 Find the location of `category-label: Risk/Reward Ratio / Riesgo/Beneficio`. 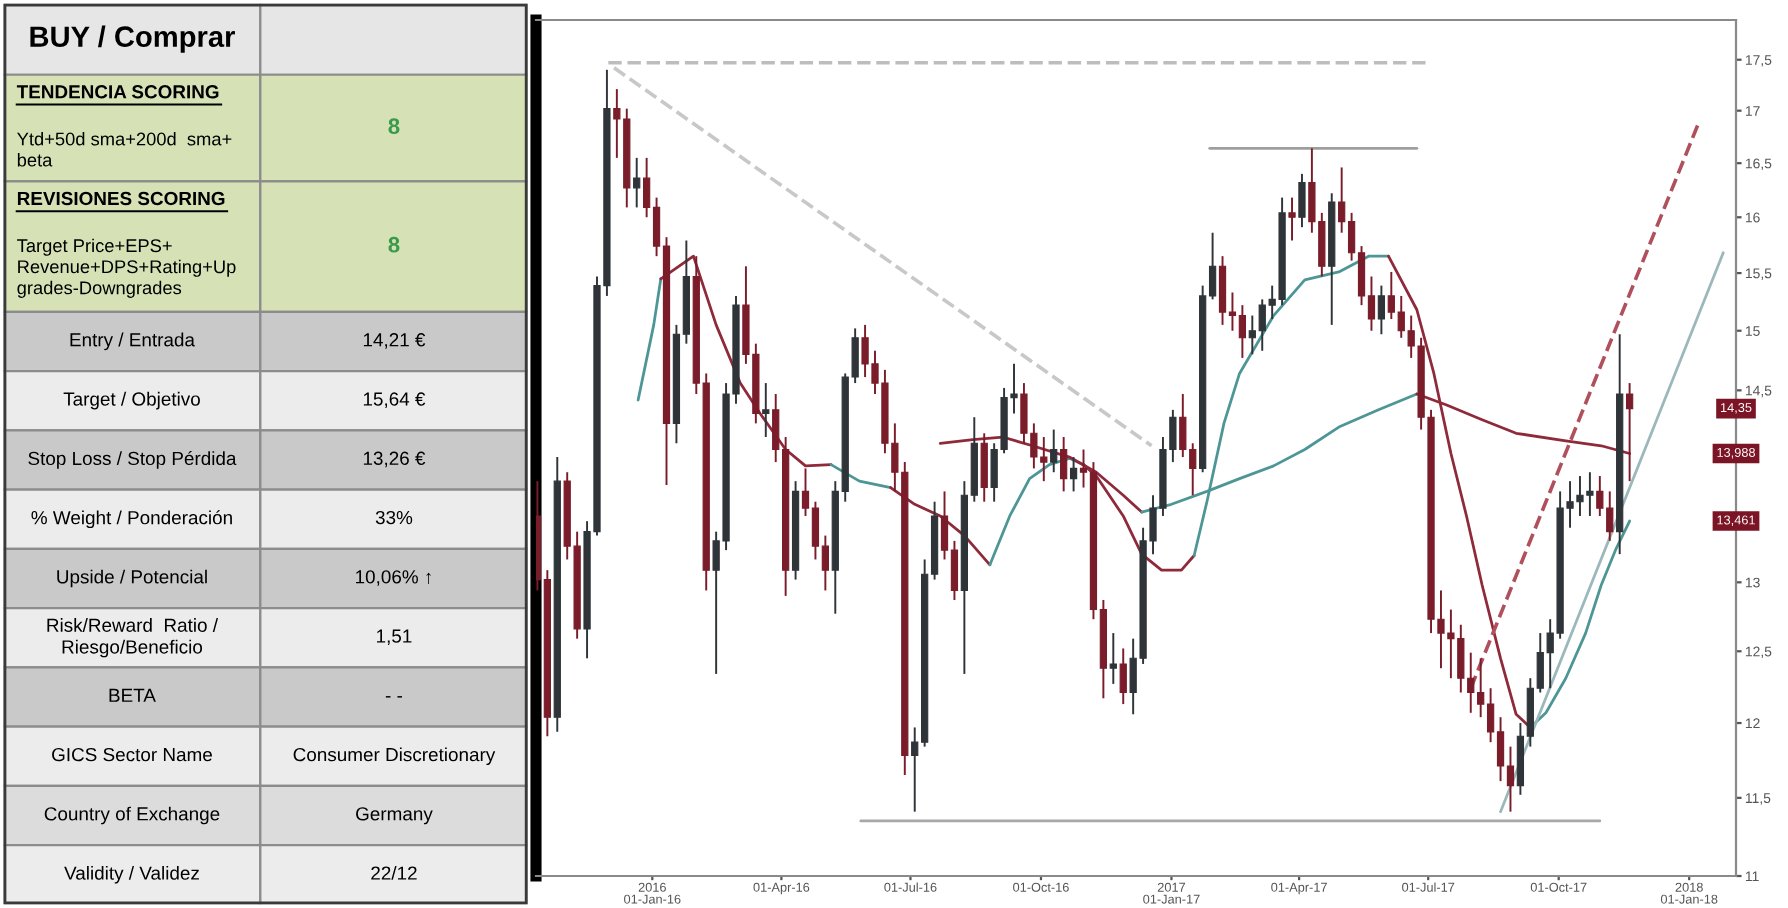

category-label: Risk/Reward Ratio / Riesgo/Beneficio is located at coordinates (133, 638).